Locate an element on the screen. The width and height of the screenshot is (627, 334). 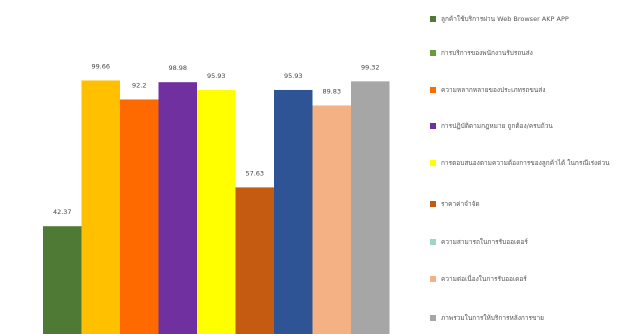
legend-label: ราคาค่าจำจัด is located at coordinates (460, 204).